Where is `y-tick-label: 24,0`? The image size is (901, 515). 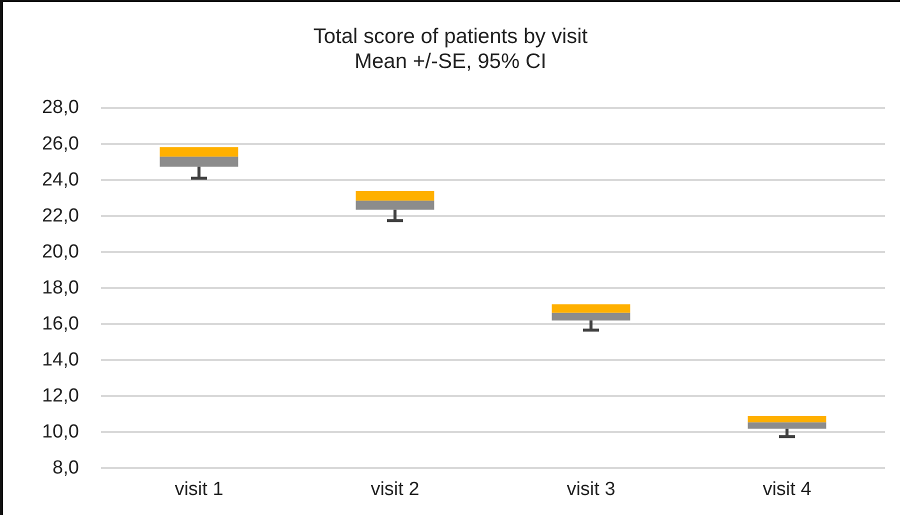 y-tick-label: 24,0 is located at coordinates (60, 179).